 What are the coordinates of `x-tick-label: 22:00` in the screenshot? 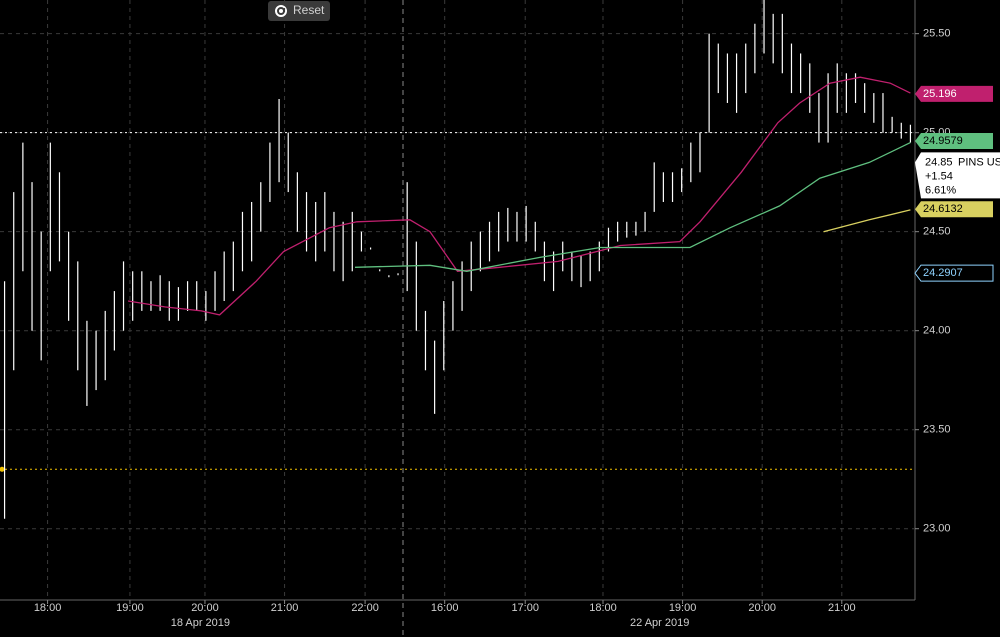 It's located at (365, 608).